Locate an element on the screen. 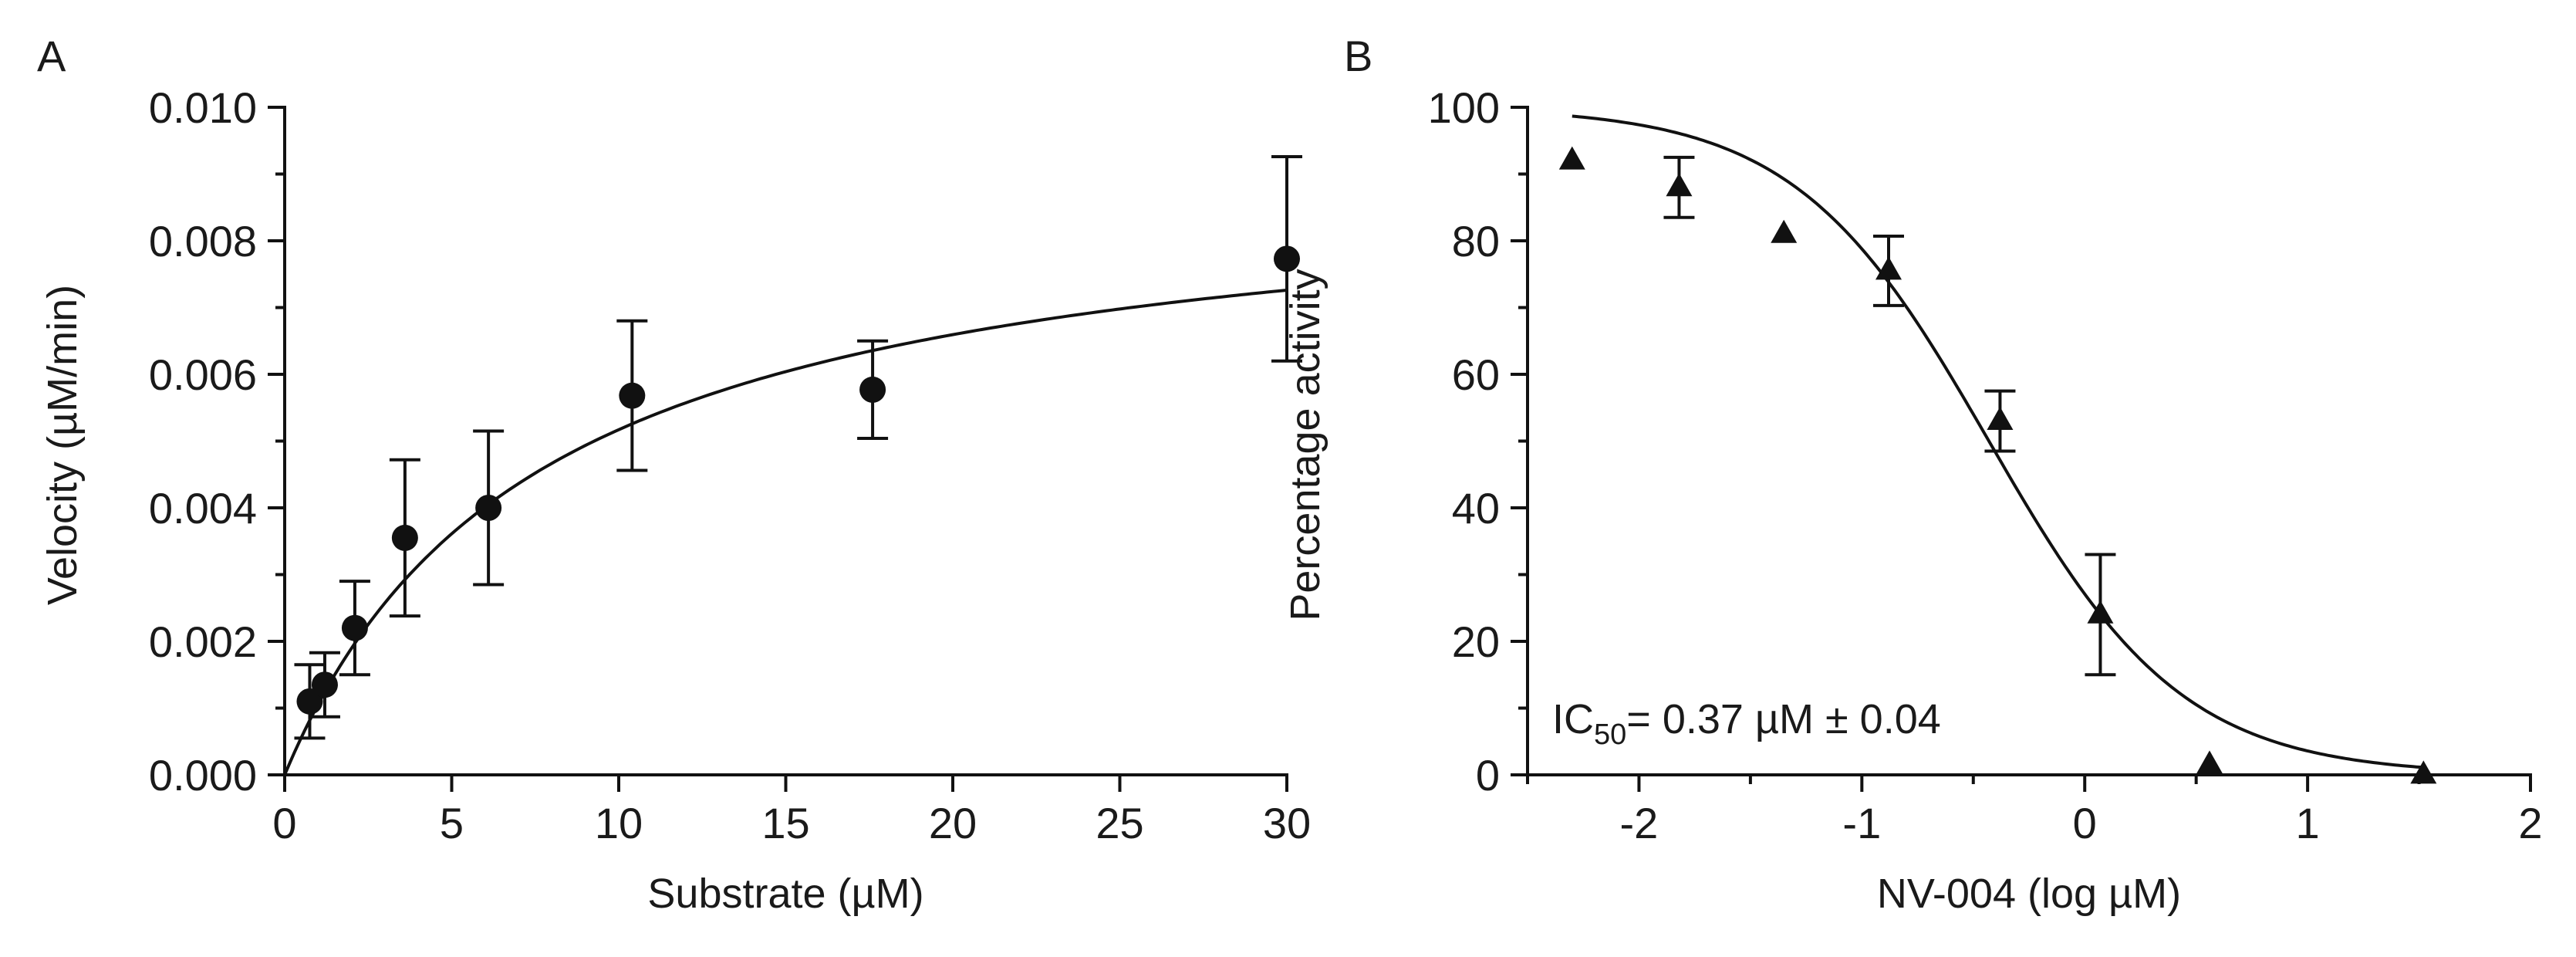  ic50-subscript: 50 is located at coordinates (1610, 735).